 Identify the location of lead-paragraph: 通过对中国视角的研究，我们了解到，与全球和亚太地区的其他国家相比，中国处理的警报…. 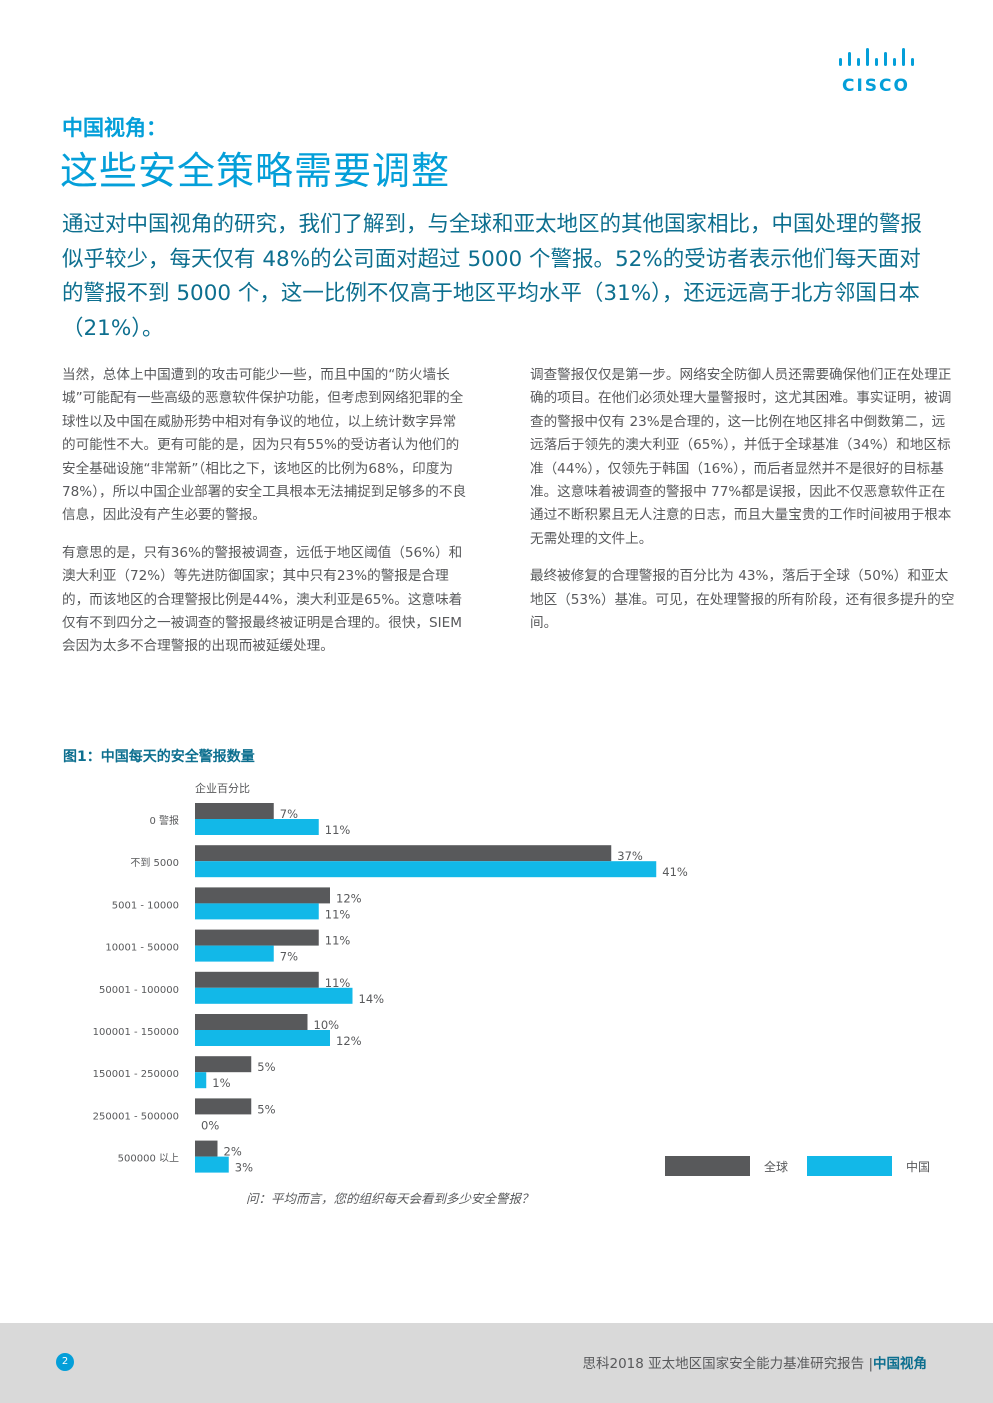
(492, 276).